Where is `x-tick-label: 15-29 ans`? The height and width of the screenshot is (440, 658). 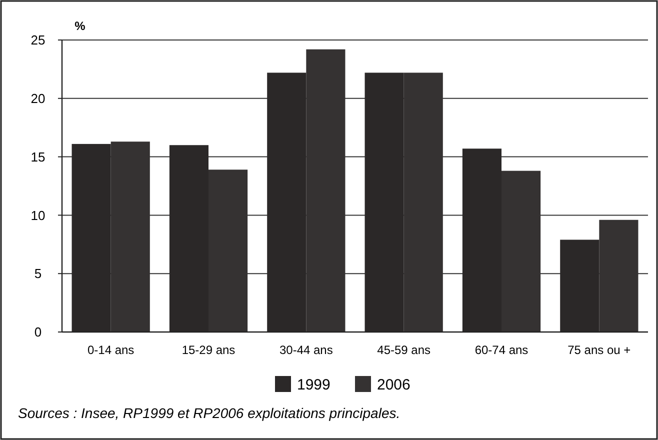
x-tick-label: 15-29 ans is located at coordinates (209, 350).